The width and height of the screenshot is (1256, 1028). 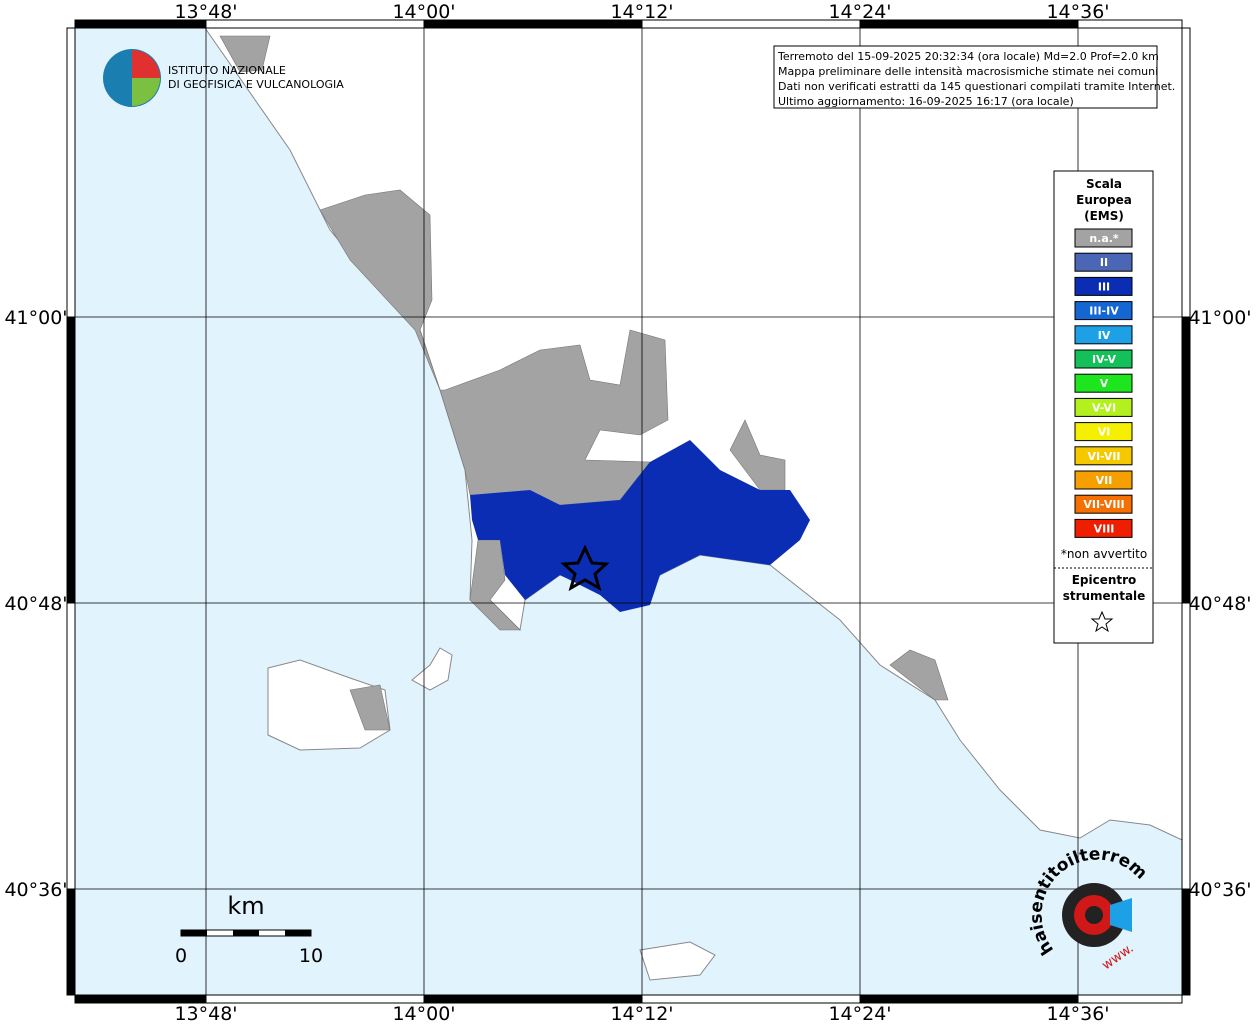 What do you see at coordinates (640, 526) in the screenshot?
I see `intensity-III-area` at bounding box center [640, 526].